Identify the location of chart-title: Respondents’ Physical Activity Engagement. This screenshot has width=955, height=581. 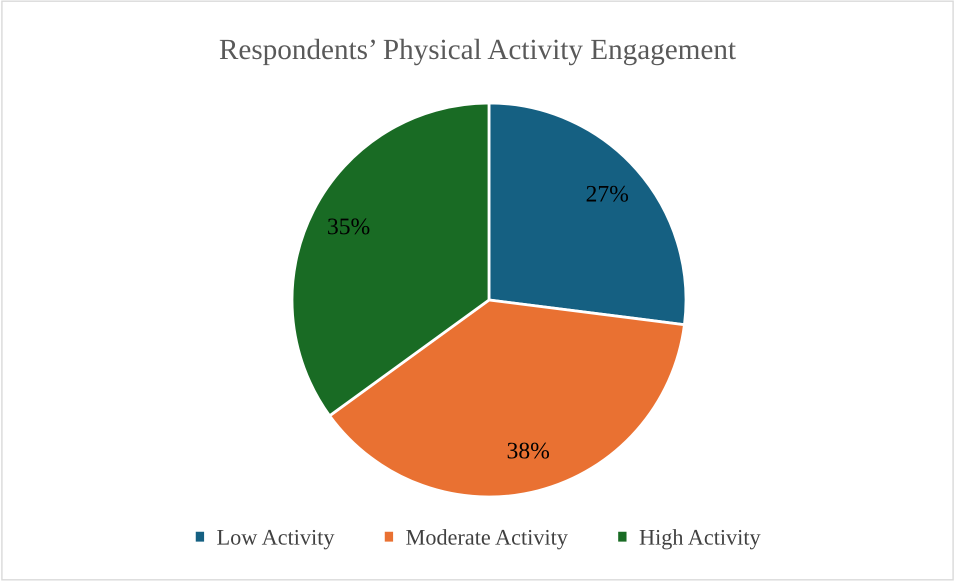
(478, 52).